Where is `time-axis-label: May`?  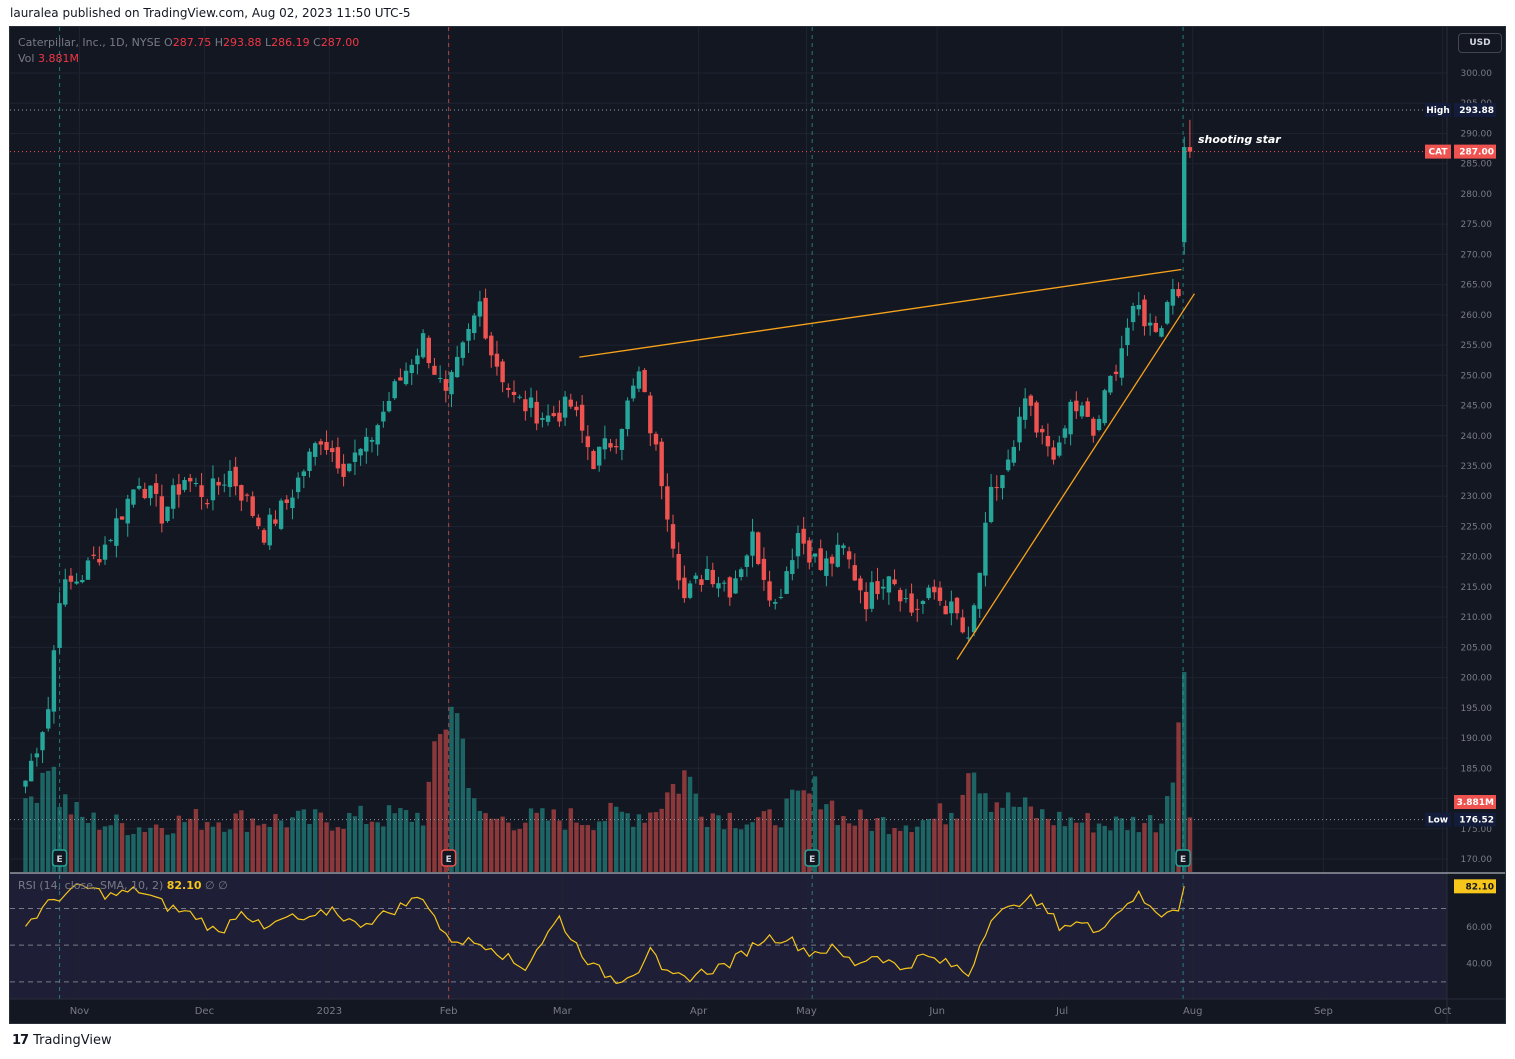
time-axis-label: May is located at coordinates (806, 1011).